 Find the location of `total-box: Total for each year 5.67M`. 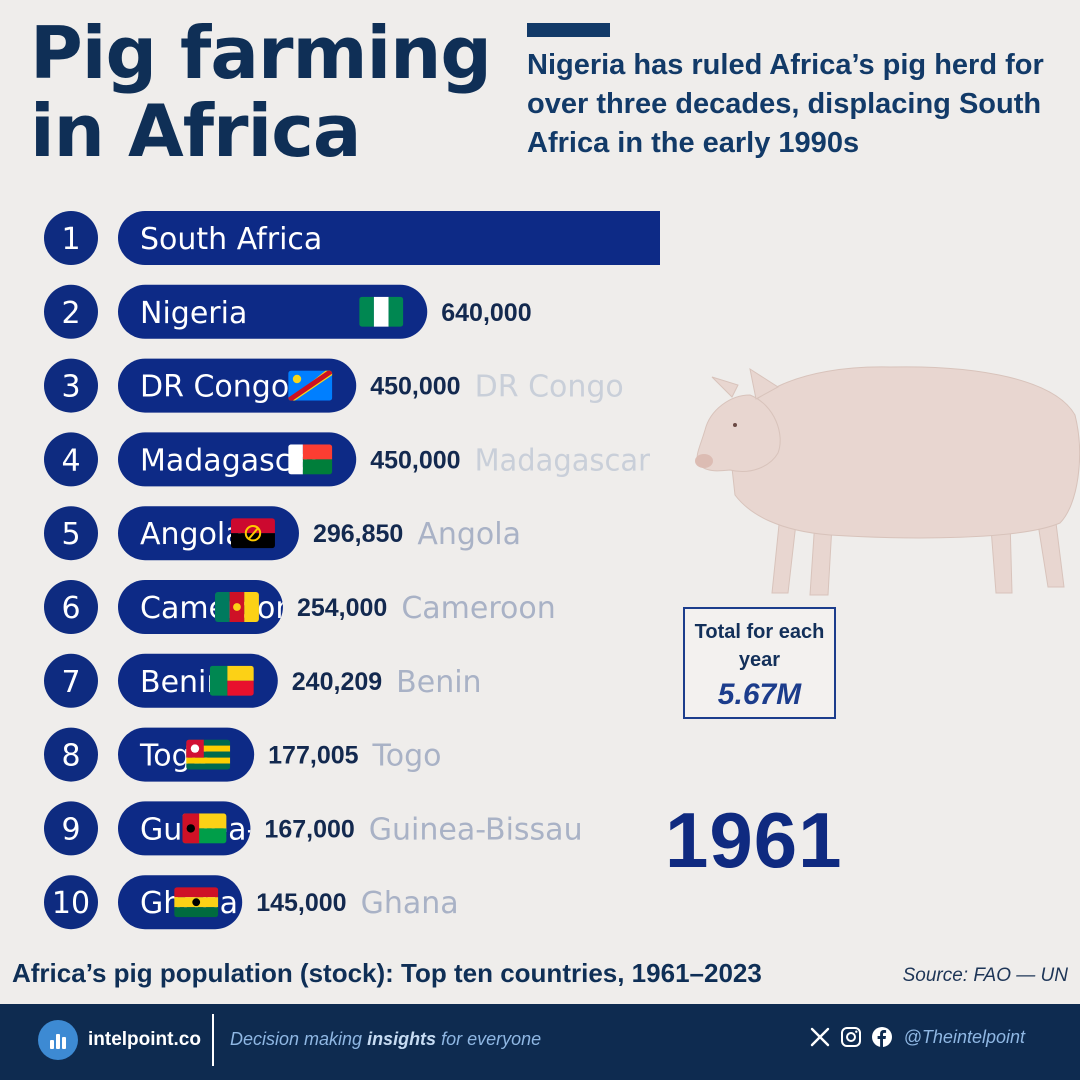

total-box: Total for each year 5.67M is located at coordinates (759, 663).